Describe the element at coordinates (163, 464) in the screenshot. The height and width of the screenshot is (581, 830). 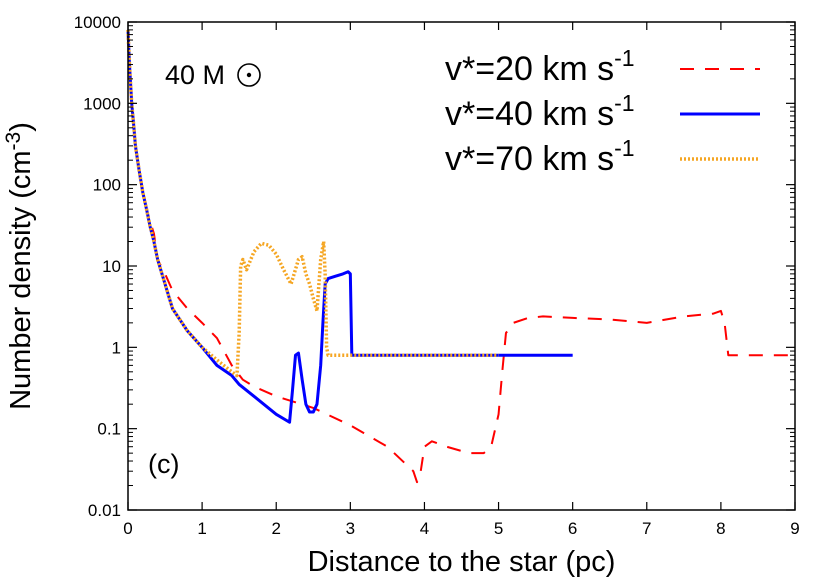
I see `panel-label: (c)` at that location.